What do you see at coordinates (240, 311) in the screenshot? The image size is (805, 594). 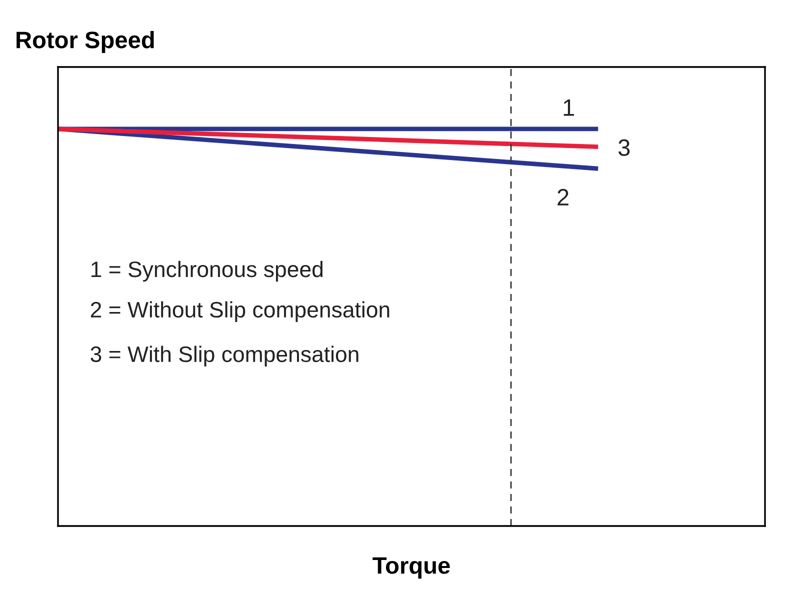 I see `annotation: 2 = Without Slip compensation` at bounding box center [240, 311].